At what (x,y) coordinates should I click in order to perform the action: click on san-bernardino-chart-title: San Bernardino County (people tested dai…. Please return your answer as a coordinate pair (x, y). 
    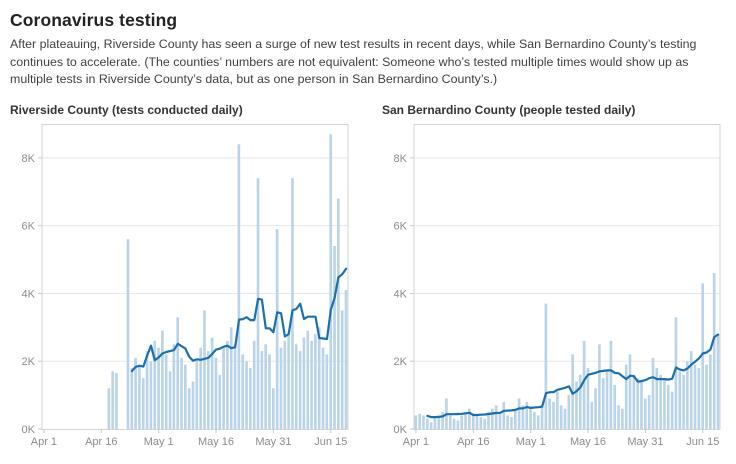
    Looking at the image, I should click on (509, 109).